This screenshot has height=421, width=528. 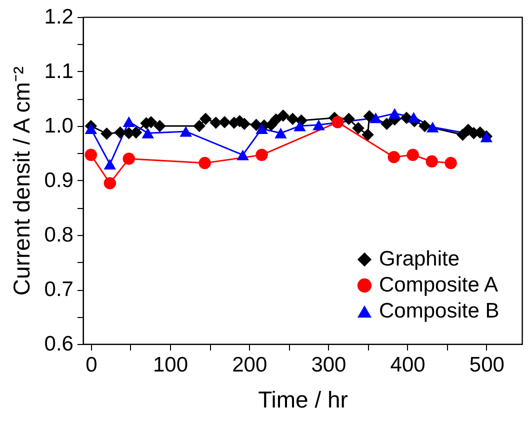 What do you see at coordinates (59, 180) in the screenshot?
I see `y-tick-label: 0.9` at bounding box center [59, 180].